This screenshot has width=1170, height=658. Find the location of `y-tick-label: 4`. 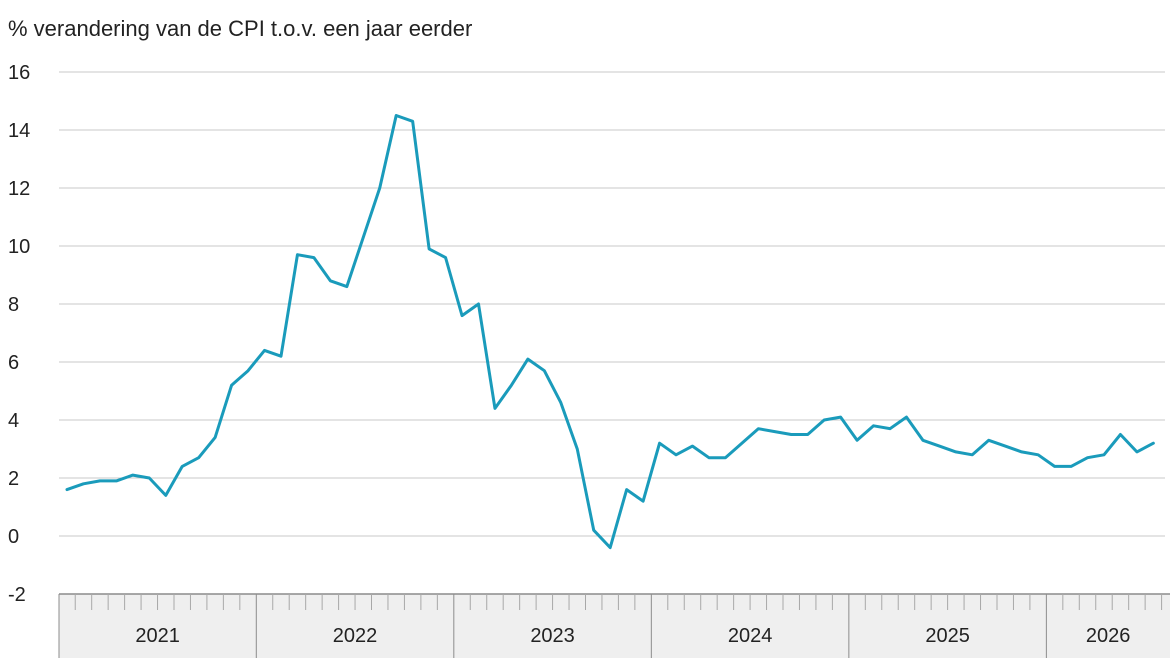

y-tick-label: 4 is located at coordinates (13, 421).